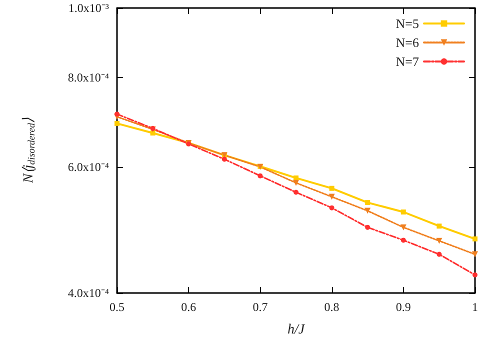 This screenshot has width=482, height=342. Describe the element at coordinates (117, 307) in the screenshot. I see `x-tick-label: 0.5` at that location.